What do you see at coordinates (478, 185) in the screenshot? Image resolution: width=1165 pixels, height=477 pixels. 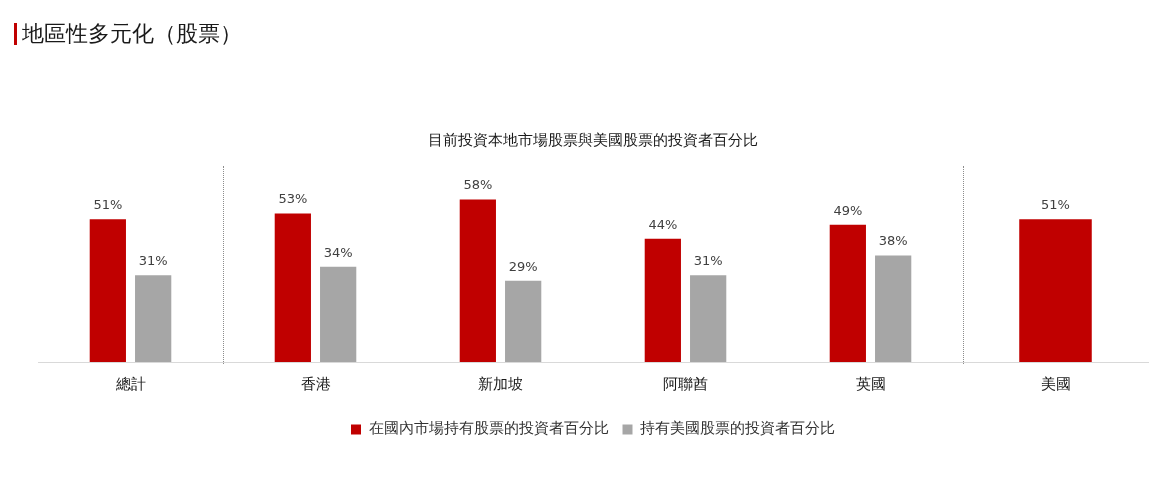 I see `data-label: 58%` at bounding box center [478, 185].